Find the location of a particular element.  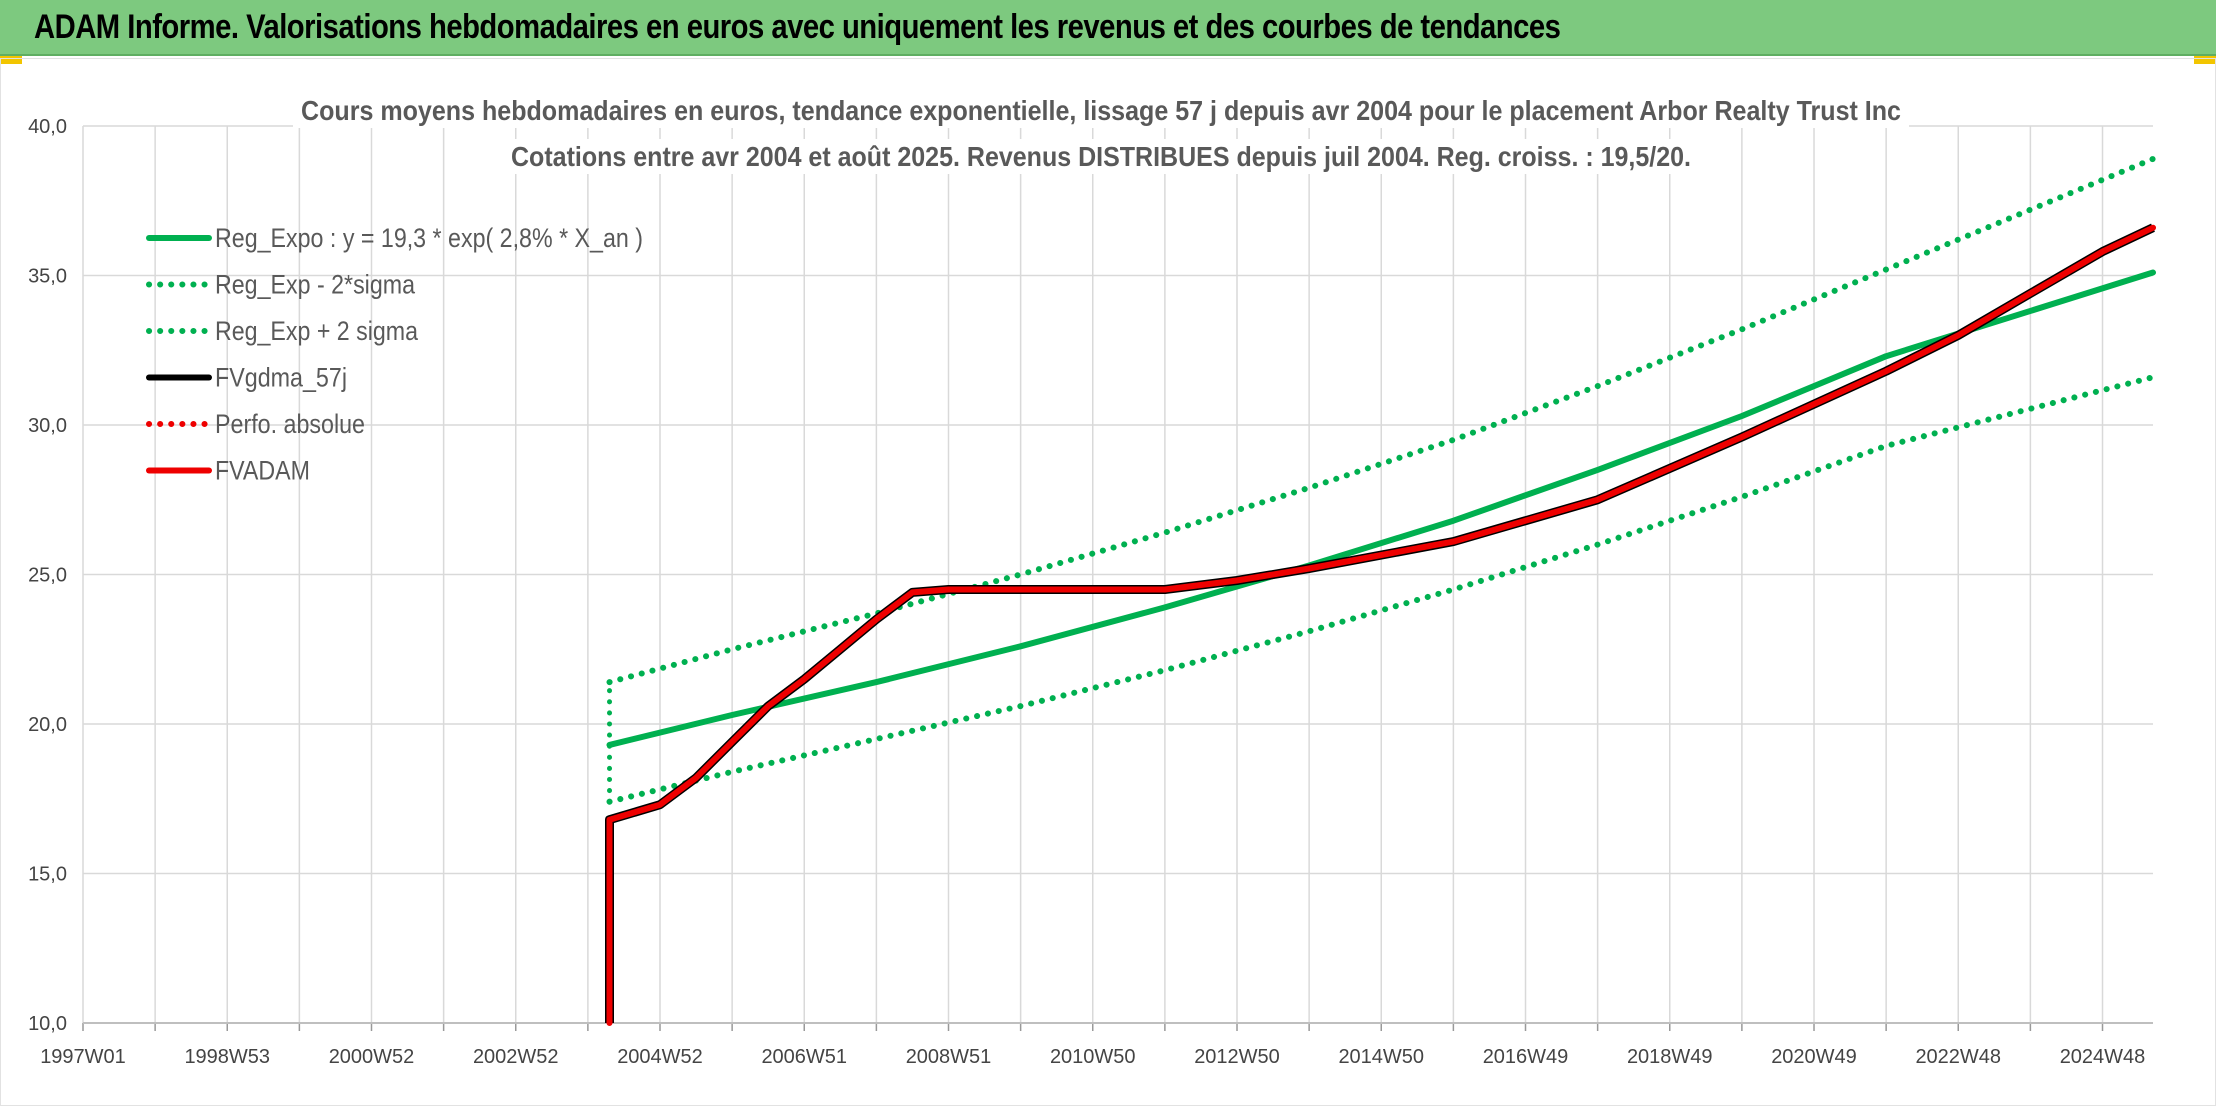

corner-marker-right is located at coordinates (2205, 60).